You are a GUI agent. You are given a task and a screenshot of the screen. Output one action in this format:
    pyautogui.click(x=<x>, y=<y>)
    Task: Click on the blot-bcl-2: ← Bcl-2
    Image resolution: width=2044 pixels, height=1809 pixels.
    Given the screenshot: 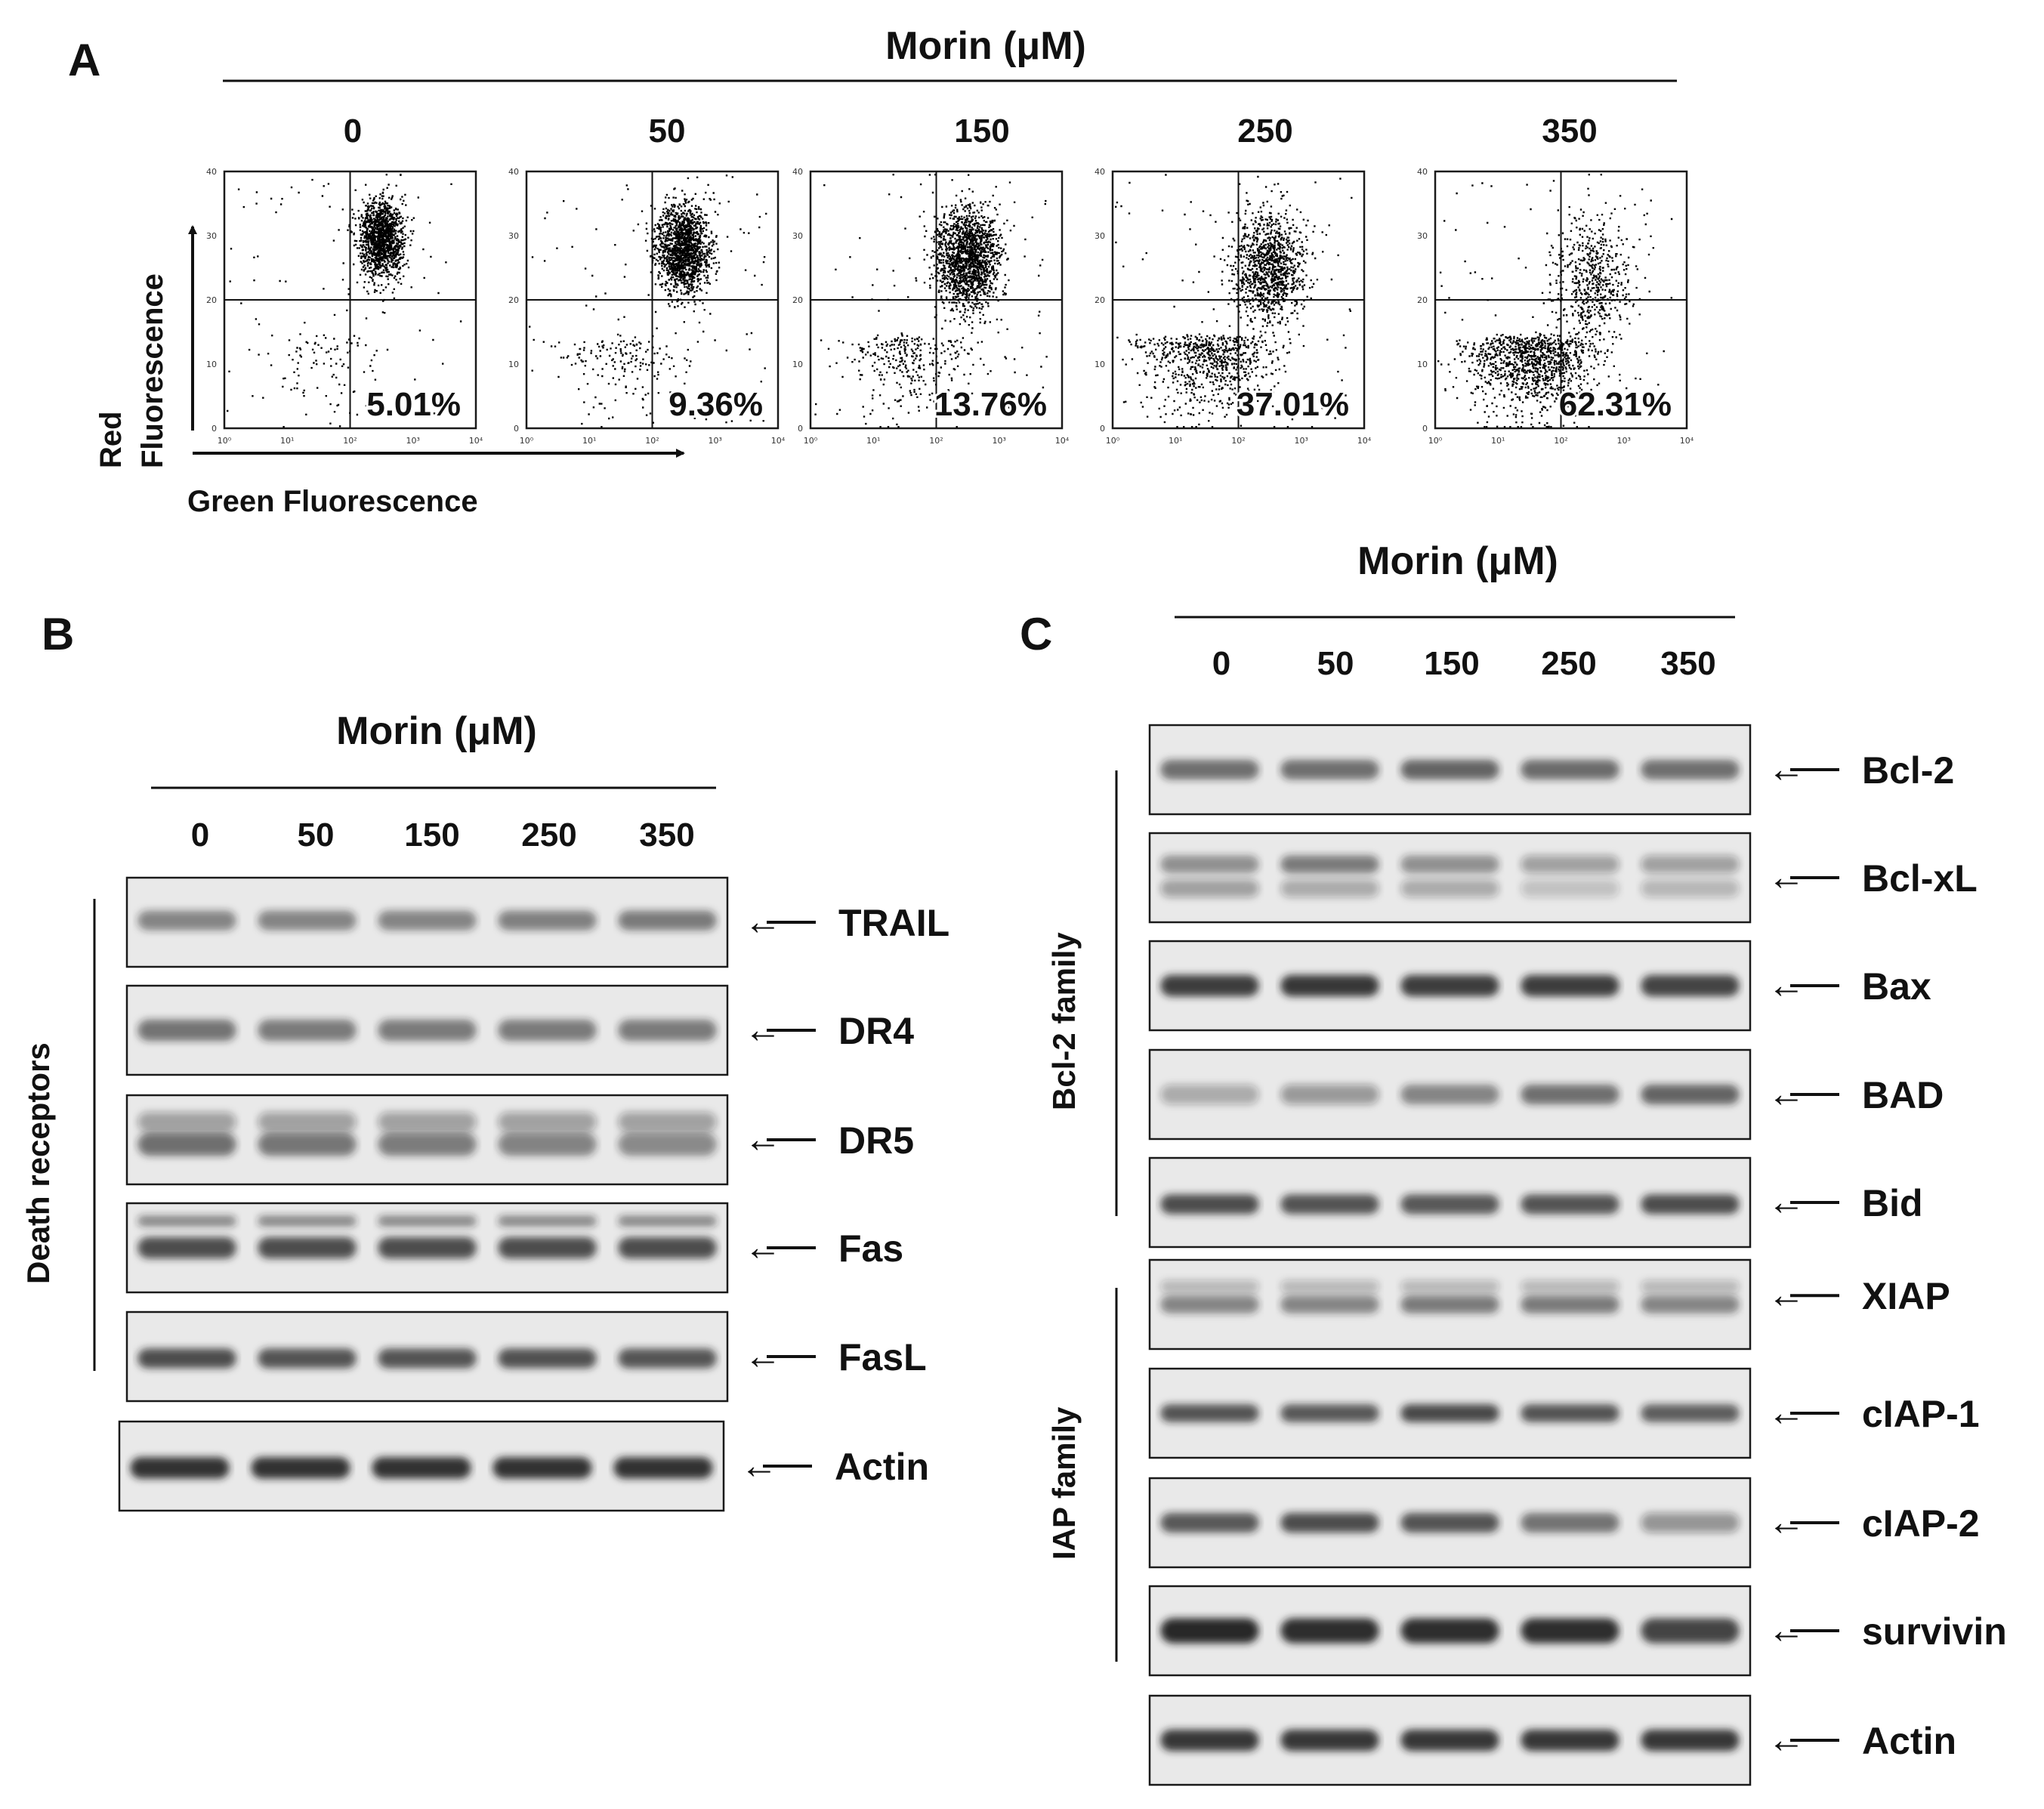 What is the action you would take?
    pyautogui.click(x=1551, y=770)
    